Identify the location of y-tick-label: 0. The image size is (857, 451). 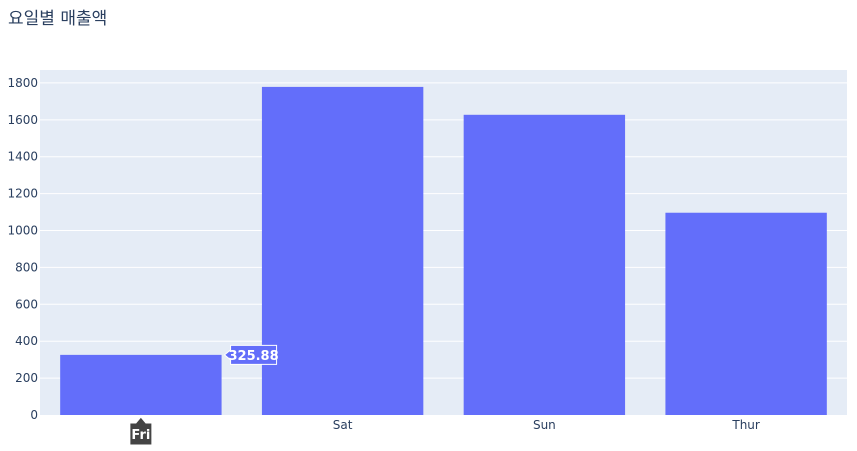
(34, 415).